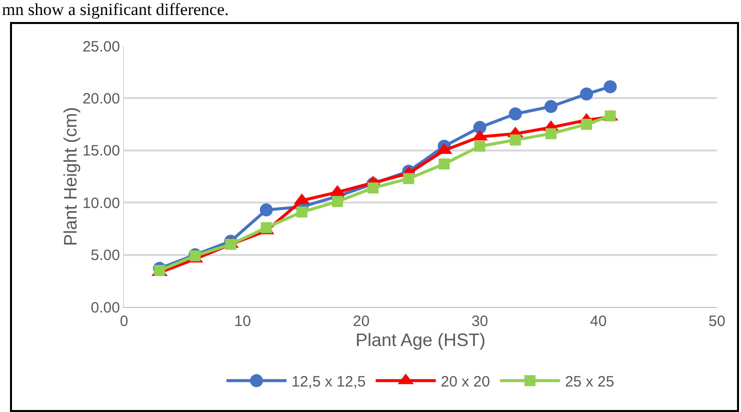 This screenshot has height=412, width=741. I want to click on legend-label: 25 x 25, so click(589, 382).